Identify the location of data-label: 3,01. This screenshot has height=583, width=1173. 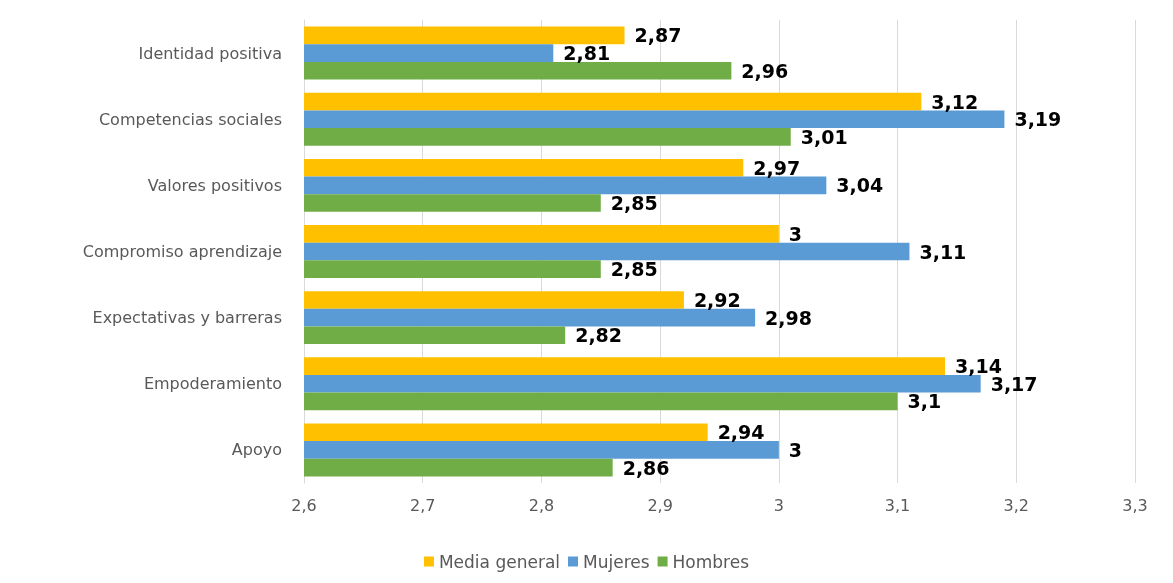
(824, 136).